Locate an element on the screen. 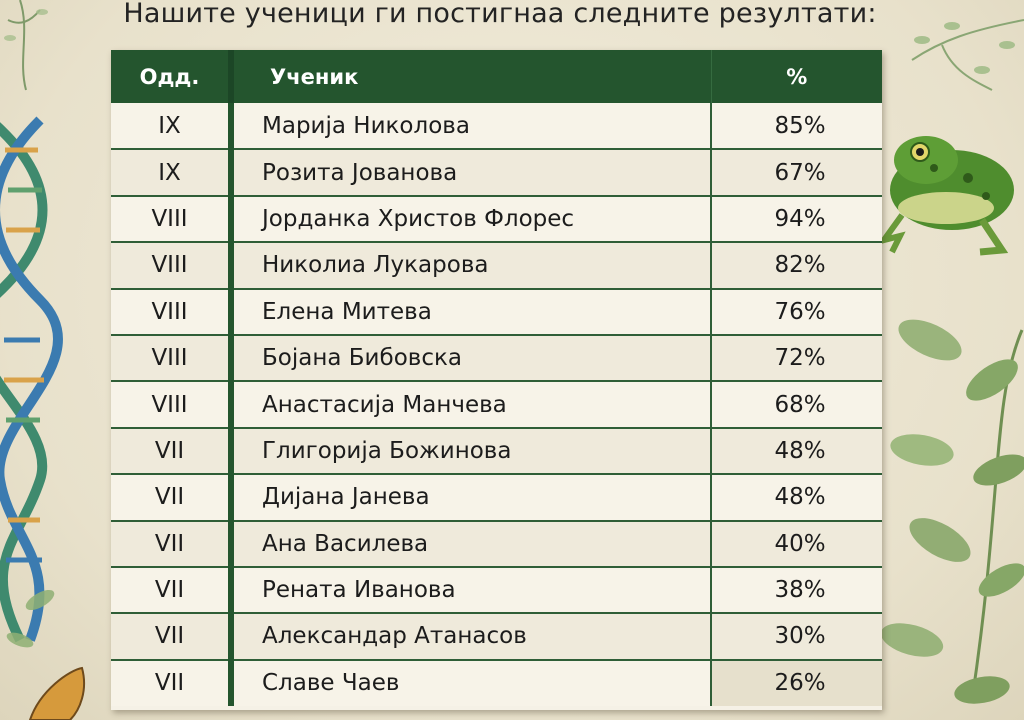 The width and height of the screenshot is (1024, 720). column-header-student: Ученик is located at coordinates (471, 76).